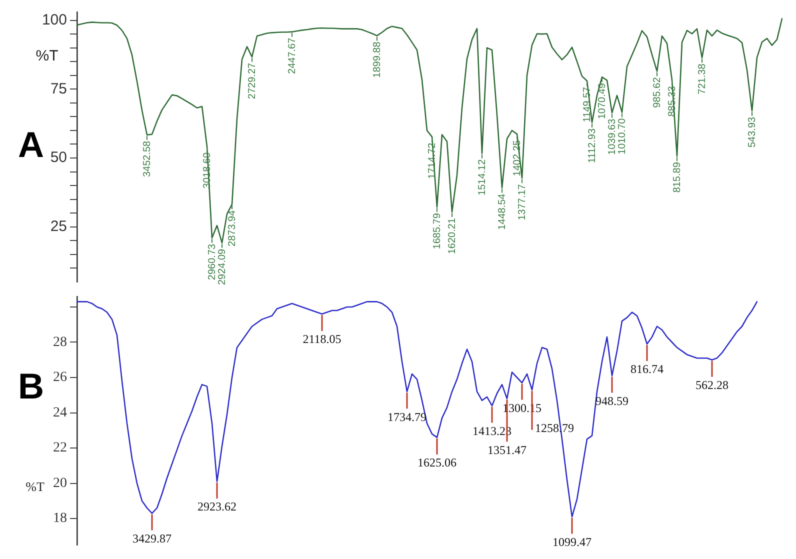 The image size is (796, 559). What do you see at coordinates (587, 104) in the screenshot?
I see `annotation: 1149.57` at bounding box center [587, 104].